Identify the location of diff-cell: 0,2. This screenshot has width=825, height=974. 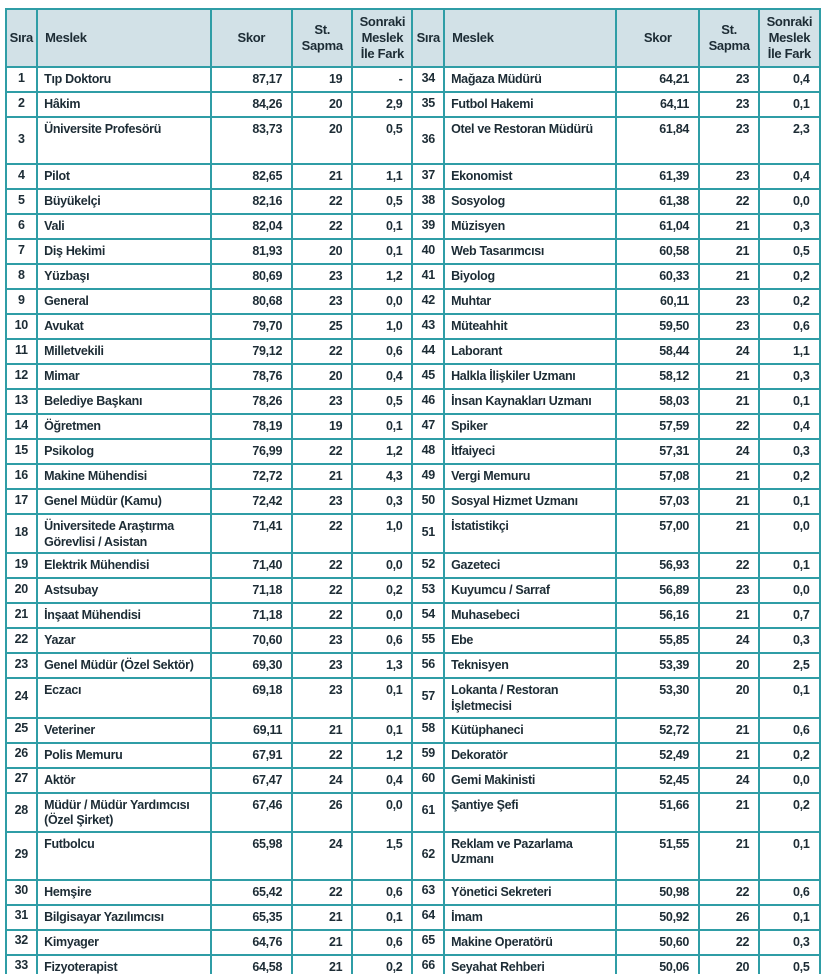
(789, 755).